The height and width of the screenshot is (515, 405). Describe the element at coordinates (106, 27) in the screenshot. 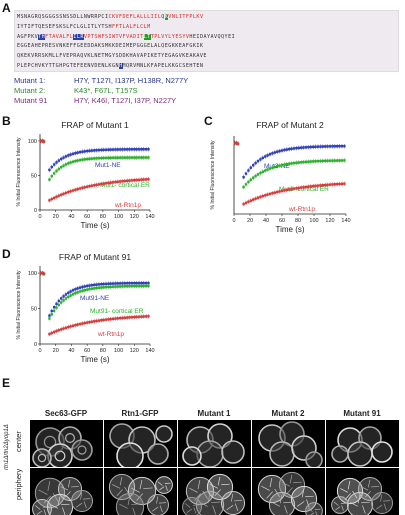

I see `sequence-segment: TSH` at that location.